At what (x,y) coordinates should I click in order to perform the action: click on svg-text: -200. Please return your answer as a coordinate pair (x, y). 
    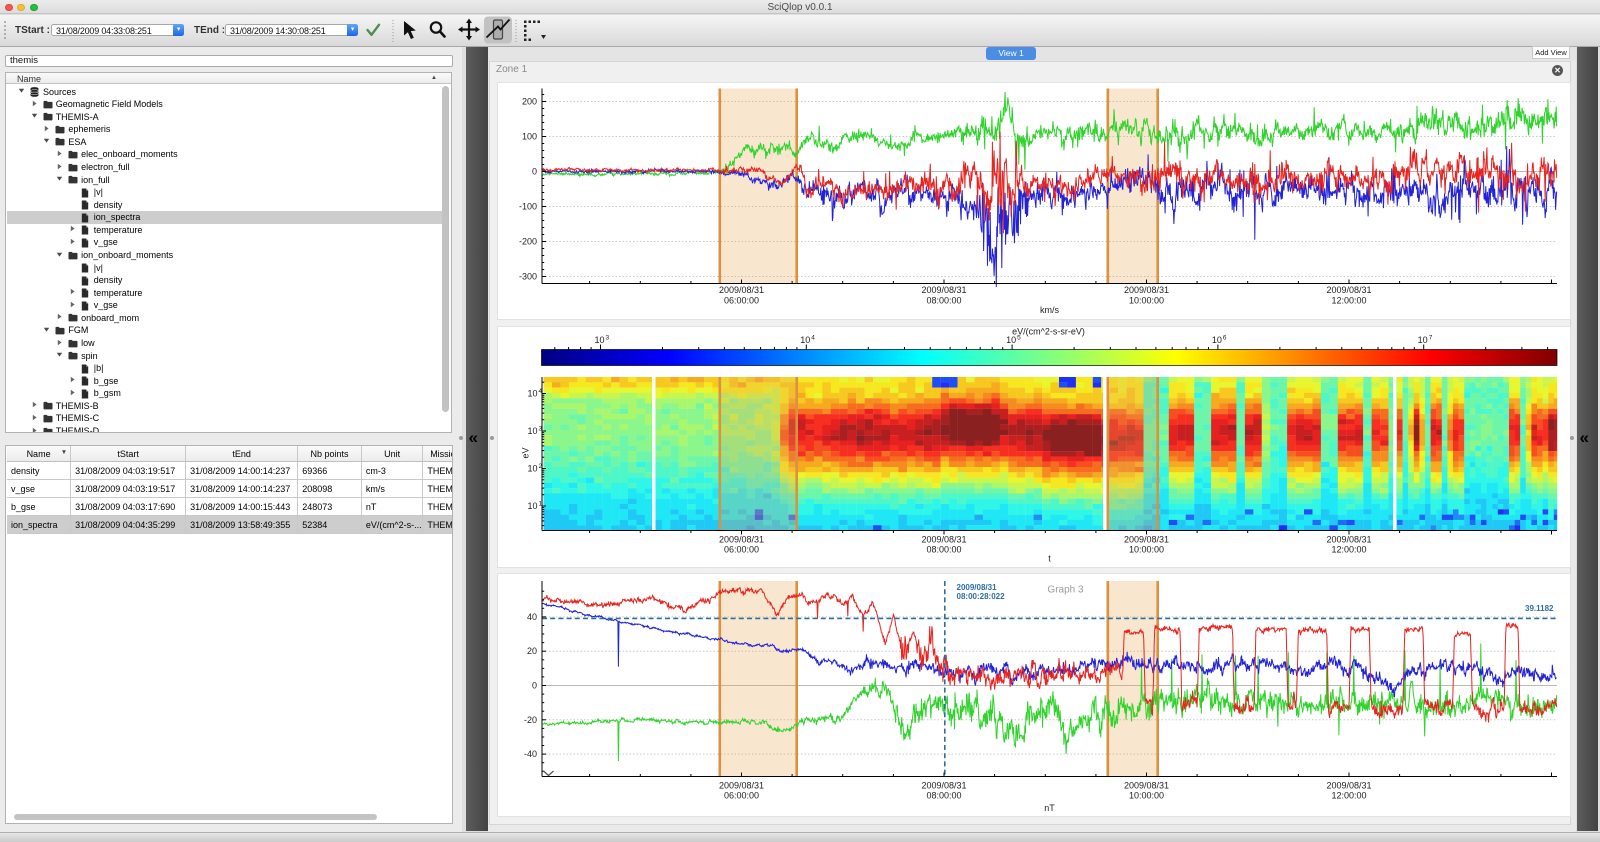
    Looking at the image, I should click on (527, 242).